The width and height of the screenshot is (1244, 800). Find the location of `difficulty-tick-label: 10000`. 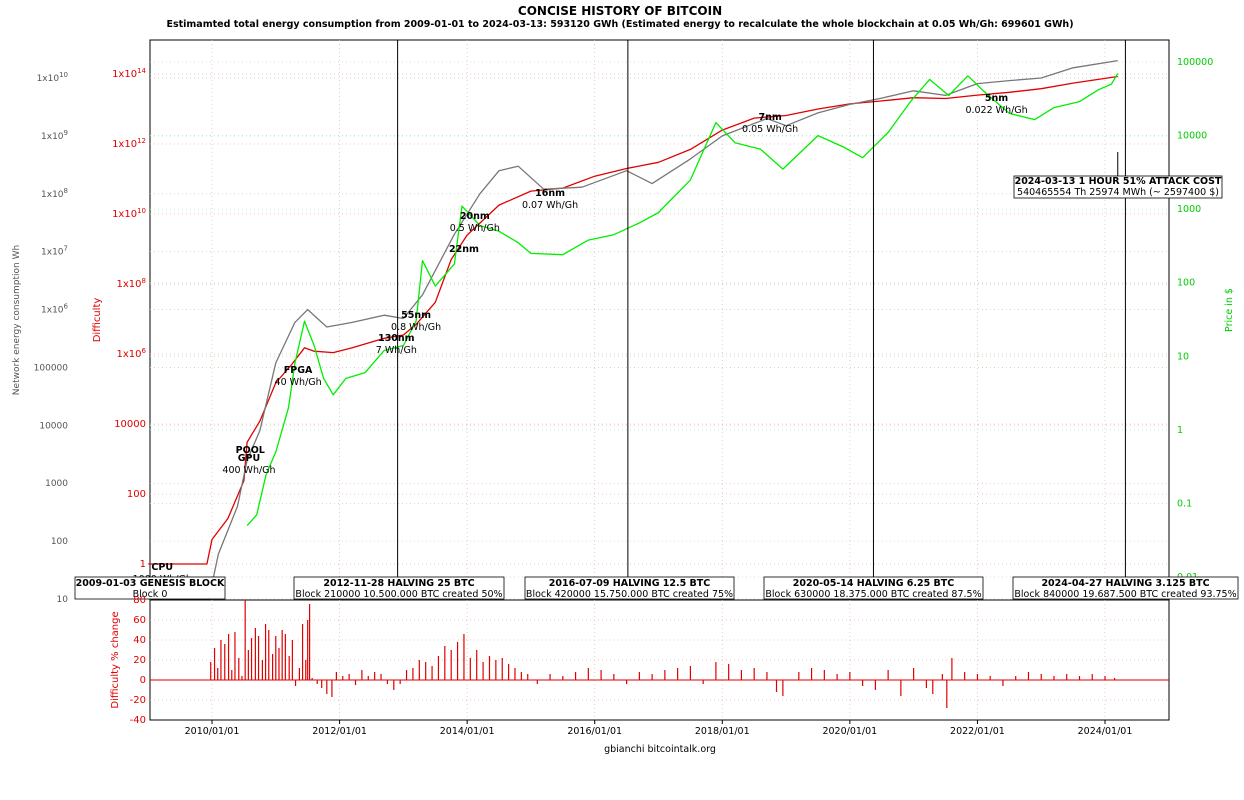

difficulty-tick-label: 10000 is located at coordinates (130, 424).